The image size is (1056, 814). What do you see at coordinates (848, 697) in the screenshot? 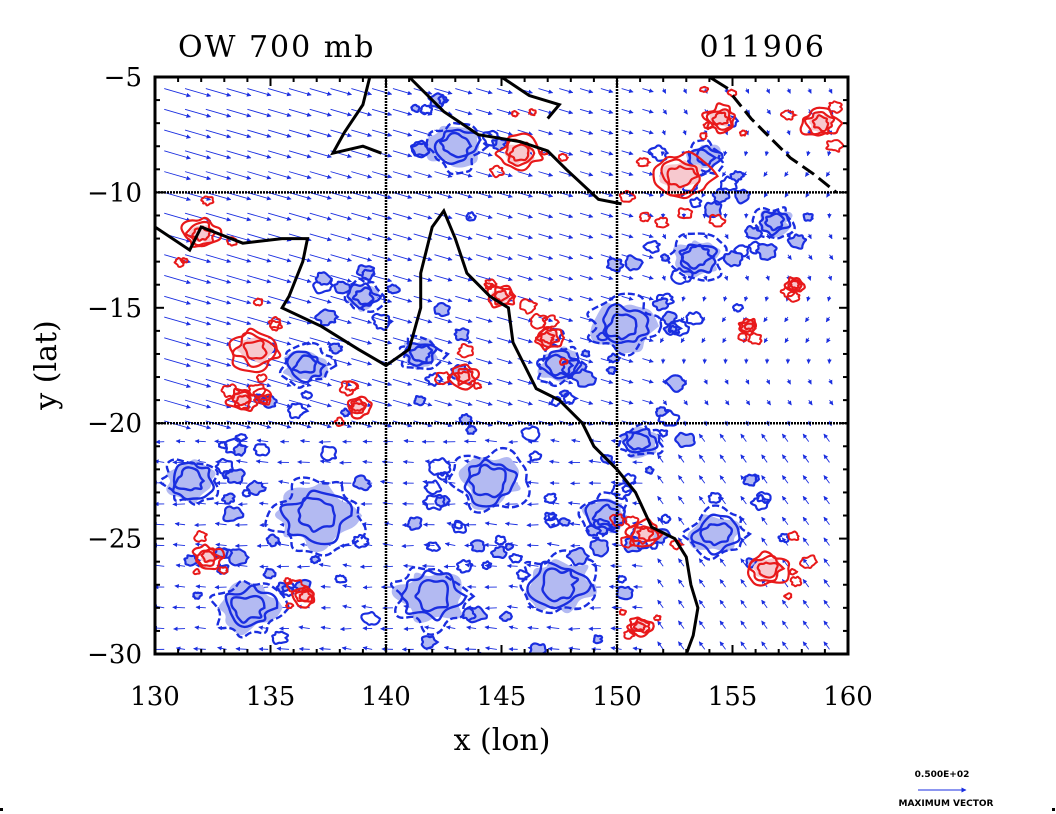
I see `x-tick-label: 160` at bounding box center [848, 697].